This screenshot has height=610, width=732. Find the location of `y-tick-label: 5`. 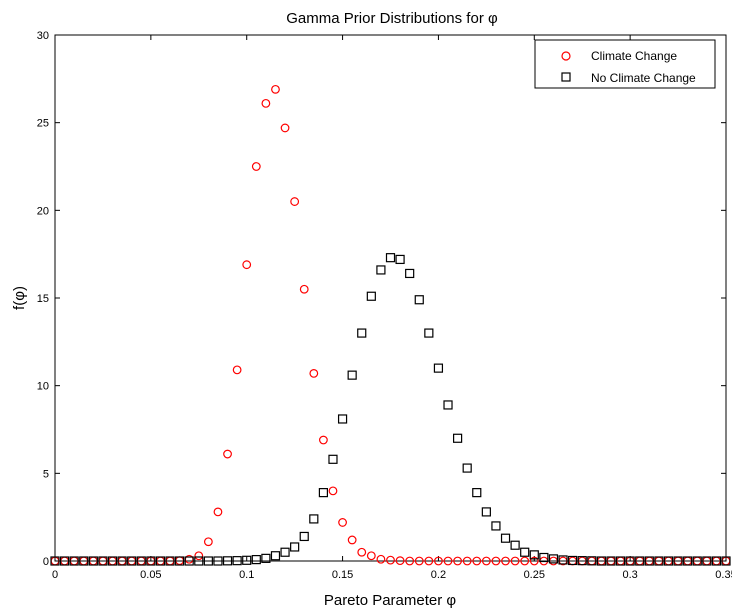

y-tick-label: 5 is located at coordinates (46, 474).